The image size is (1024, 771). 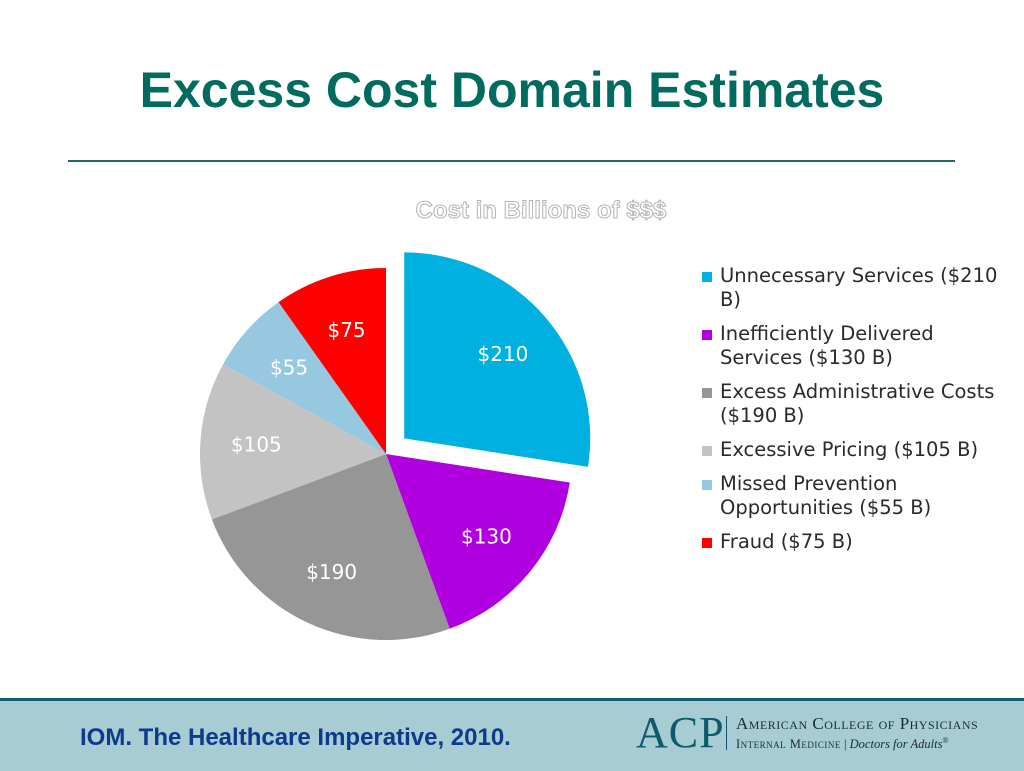 I want to click on chart-title: Cost in Billions of $$$, so click(x=541, y=210).